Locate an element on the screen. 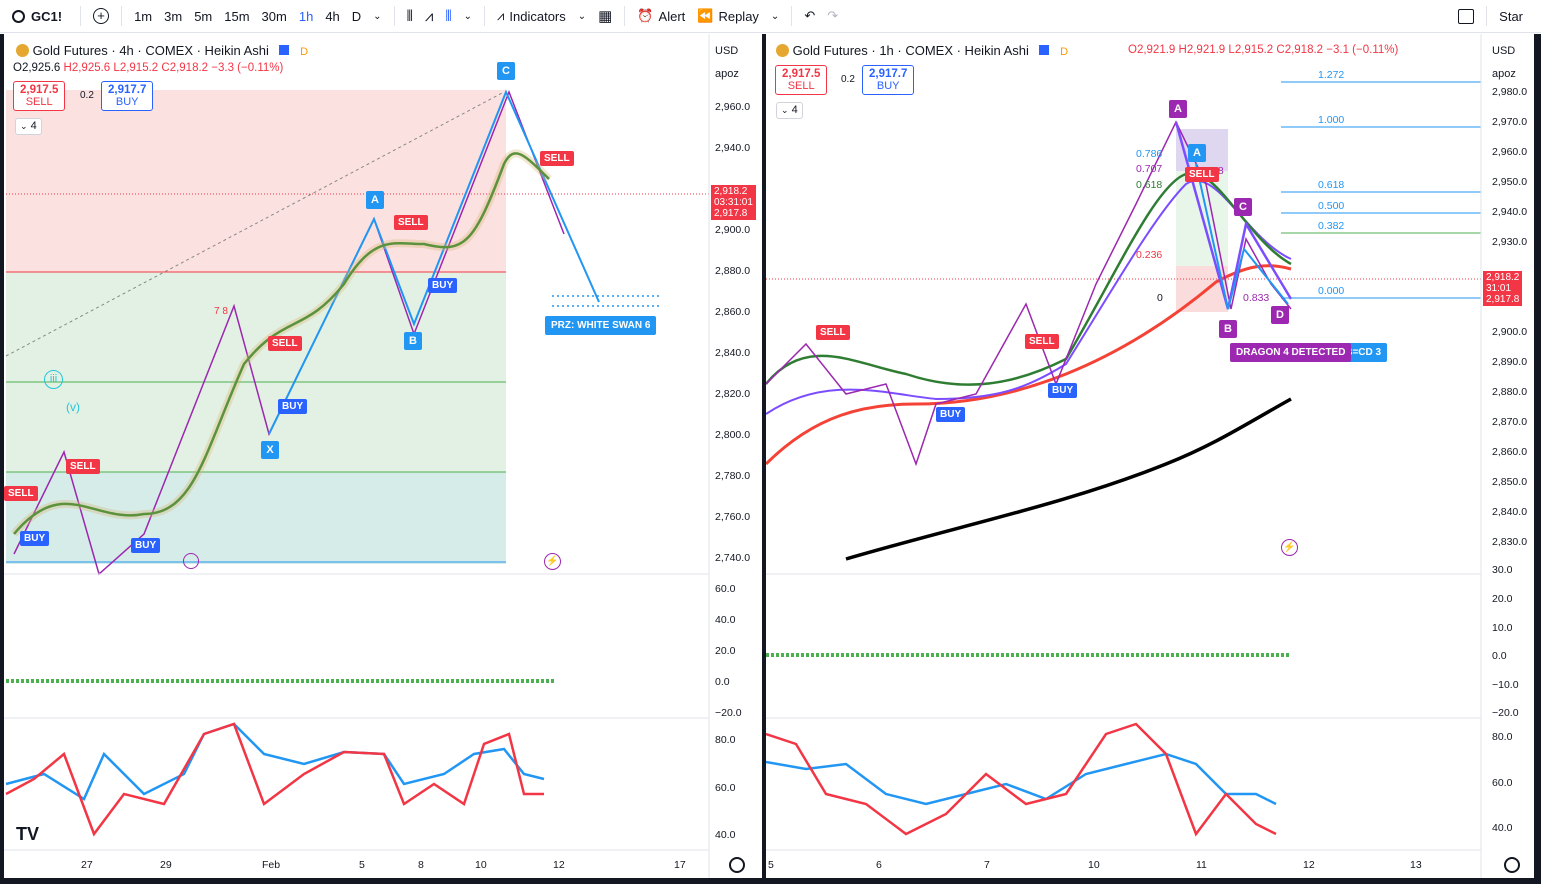 The width and height of the screenshot is (1541, 884). interval-4h: 4h is located at coordinates (332, 16).